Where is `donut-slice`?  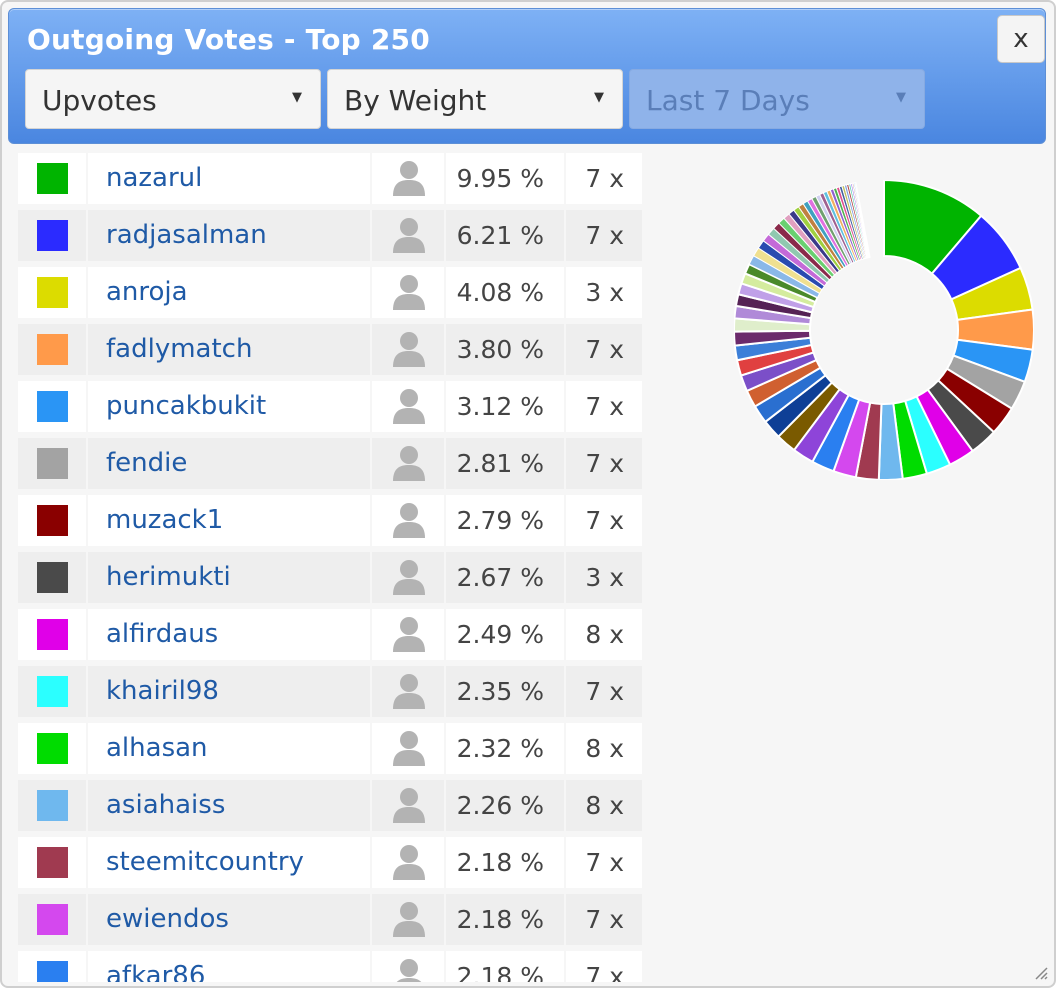 donut-slice is located at coordinates (862, 220).